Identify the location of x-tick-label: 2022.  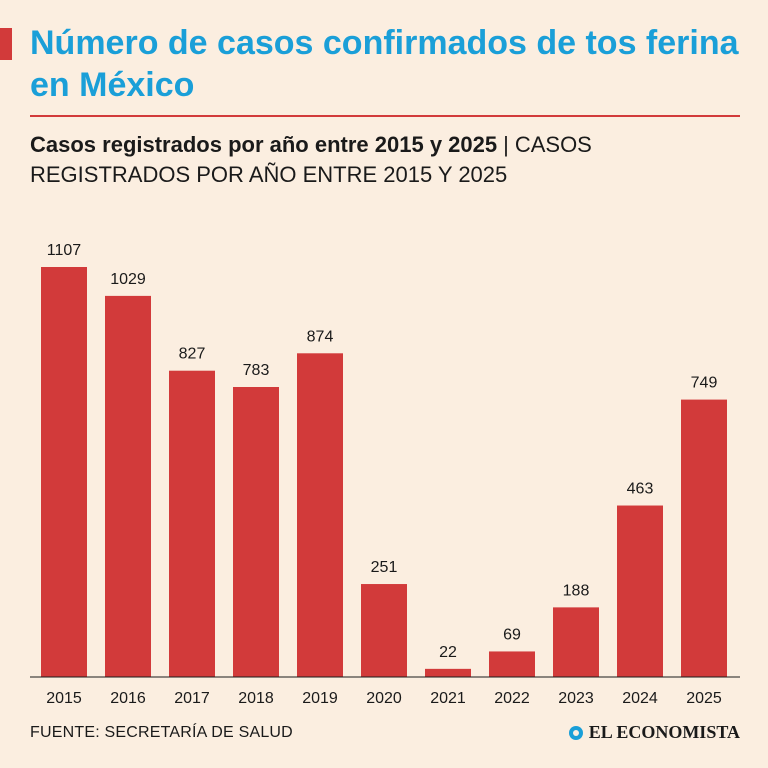
(512, 698).